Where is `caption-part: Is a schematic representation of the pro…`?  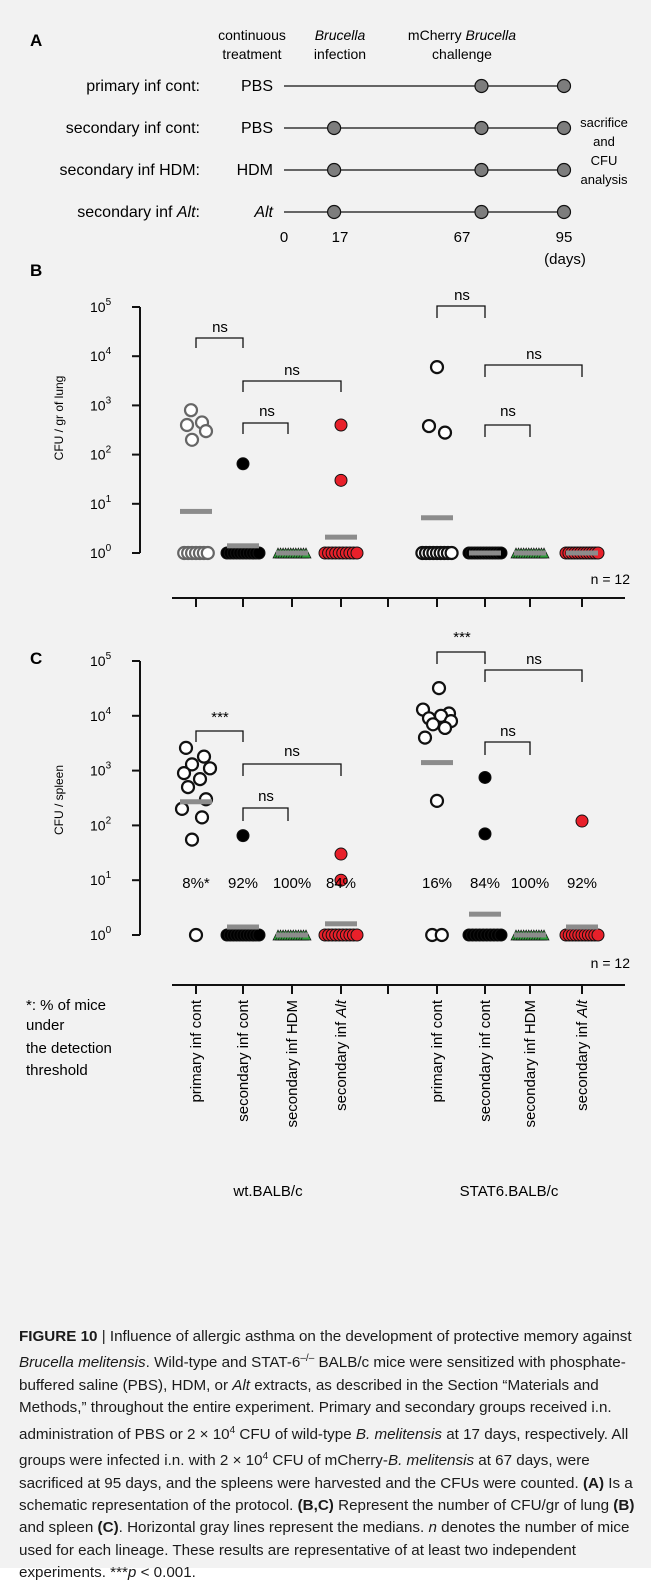 caption-part: Is a schematic representation of the pro… is located at coordinates (326, 1494).